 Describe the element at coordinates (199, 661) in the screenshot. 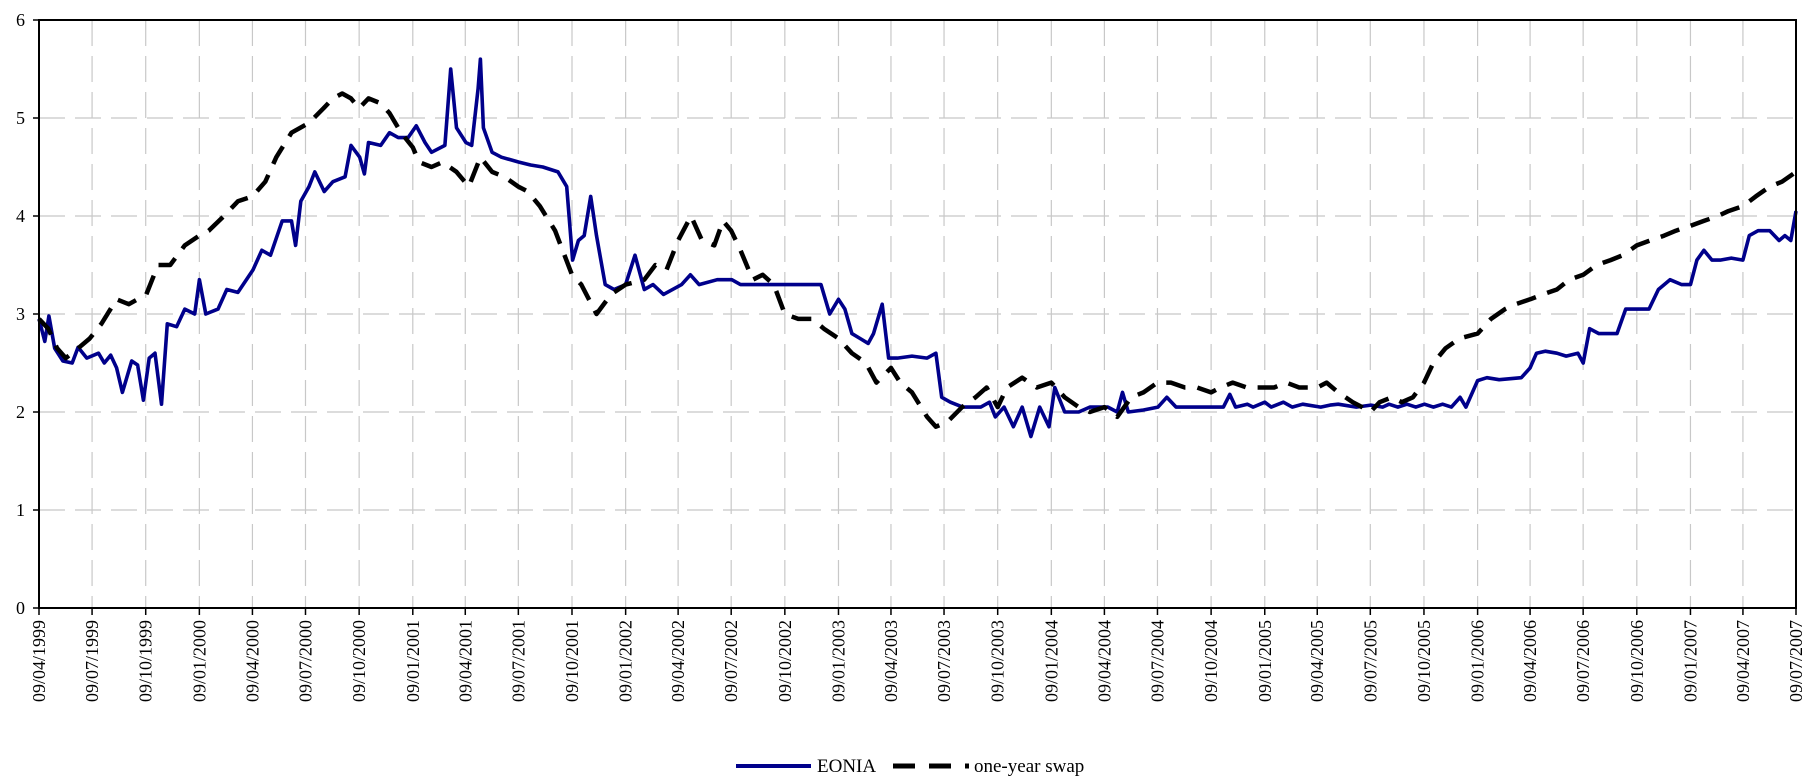

I see `x-tick-label: 09/01/2000` at that location.